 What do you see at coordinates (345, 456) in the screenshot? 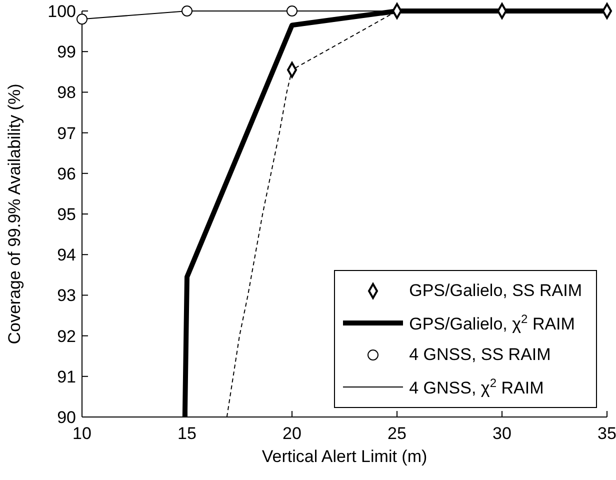
I see `x-axis-title: Vertical Alert Limit (m)` at bounding box center [345, 456].